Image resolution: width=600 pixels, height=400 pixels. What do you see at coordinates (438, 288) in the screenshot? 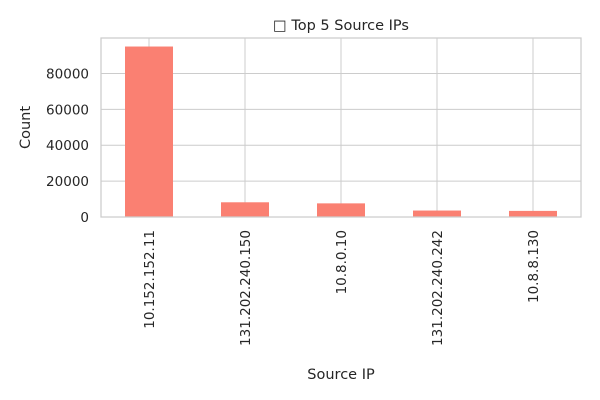
I see `x-tick-label: 131.202.240.242` at bounding box center [438, 288].